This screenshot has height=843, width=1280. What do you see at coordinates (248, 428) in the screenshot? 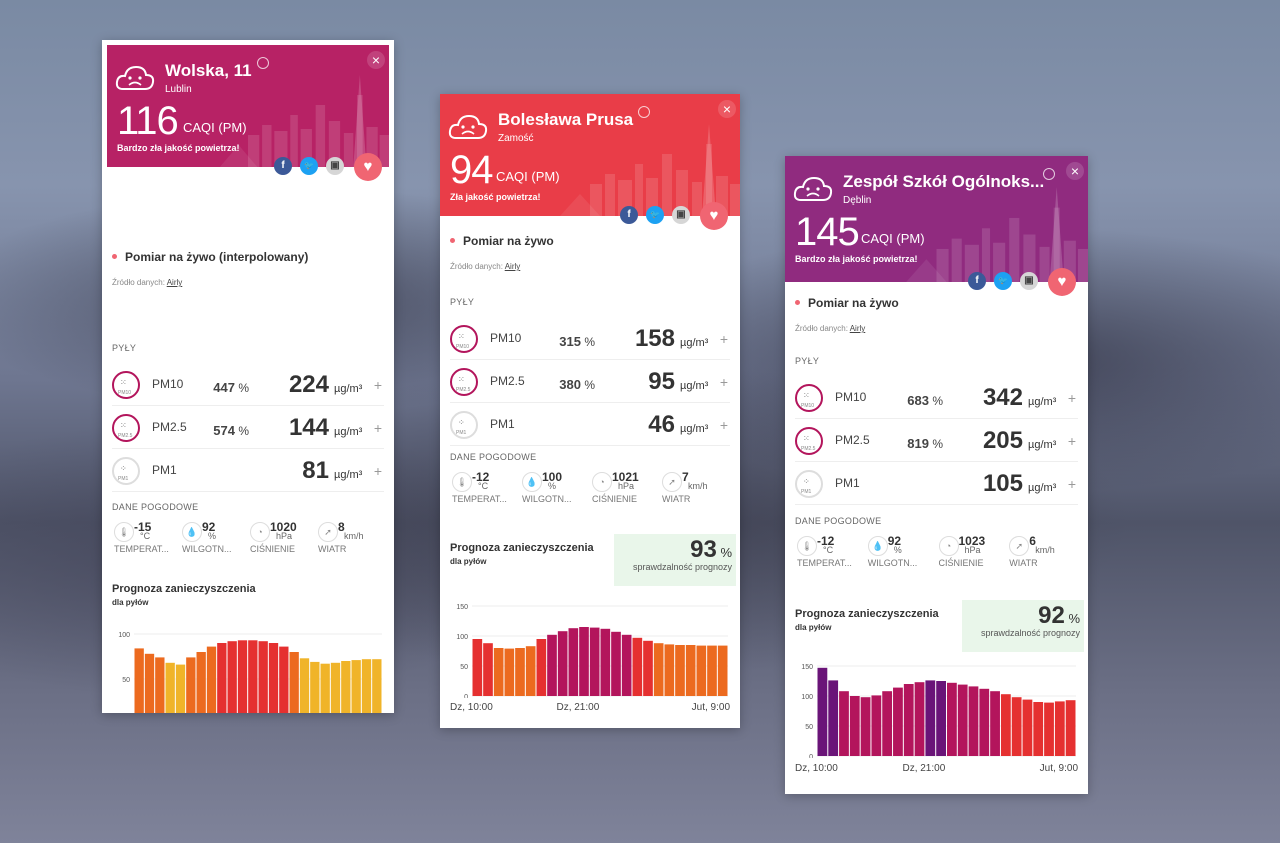
I see `pm-row: ⁙ PM2.5 PM2.5 574 % 144 µg/m³ +` at bounding box center [248, 428].